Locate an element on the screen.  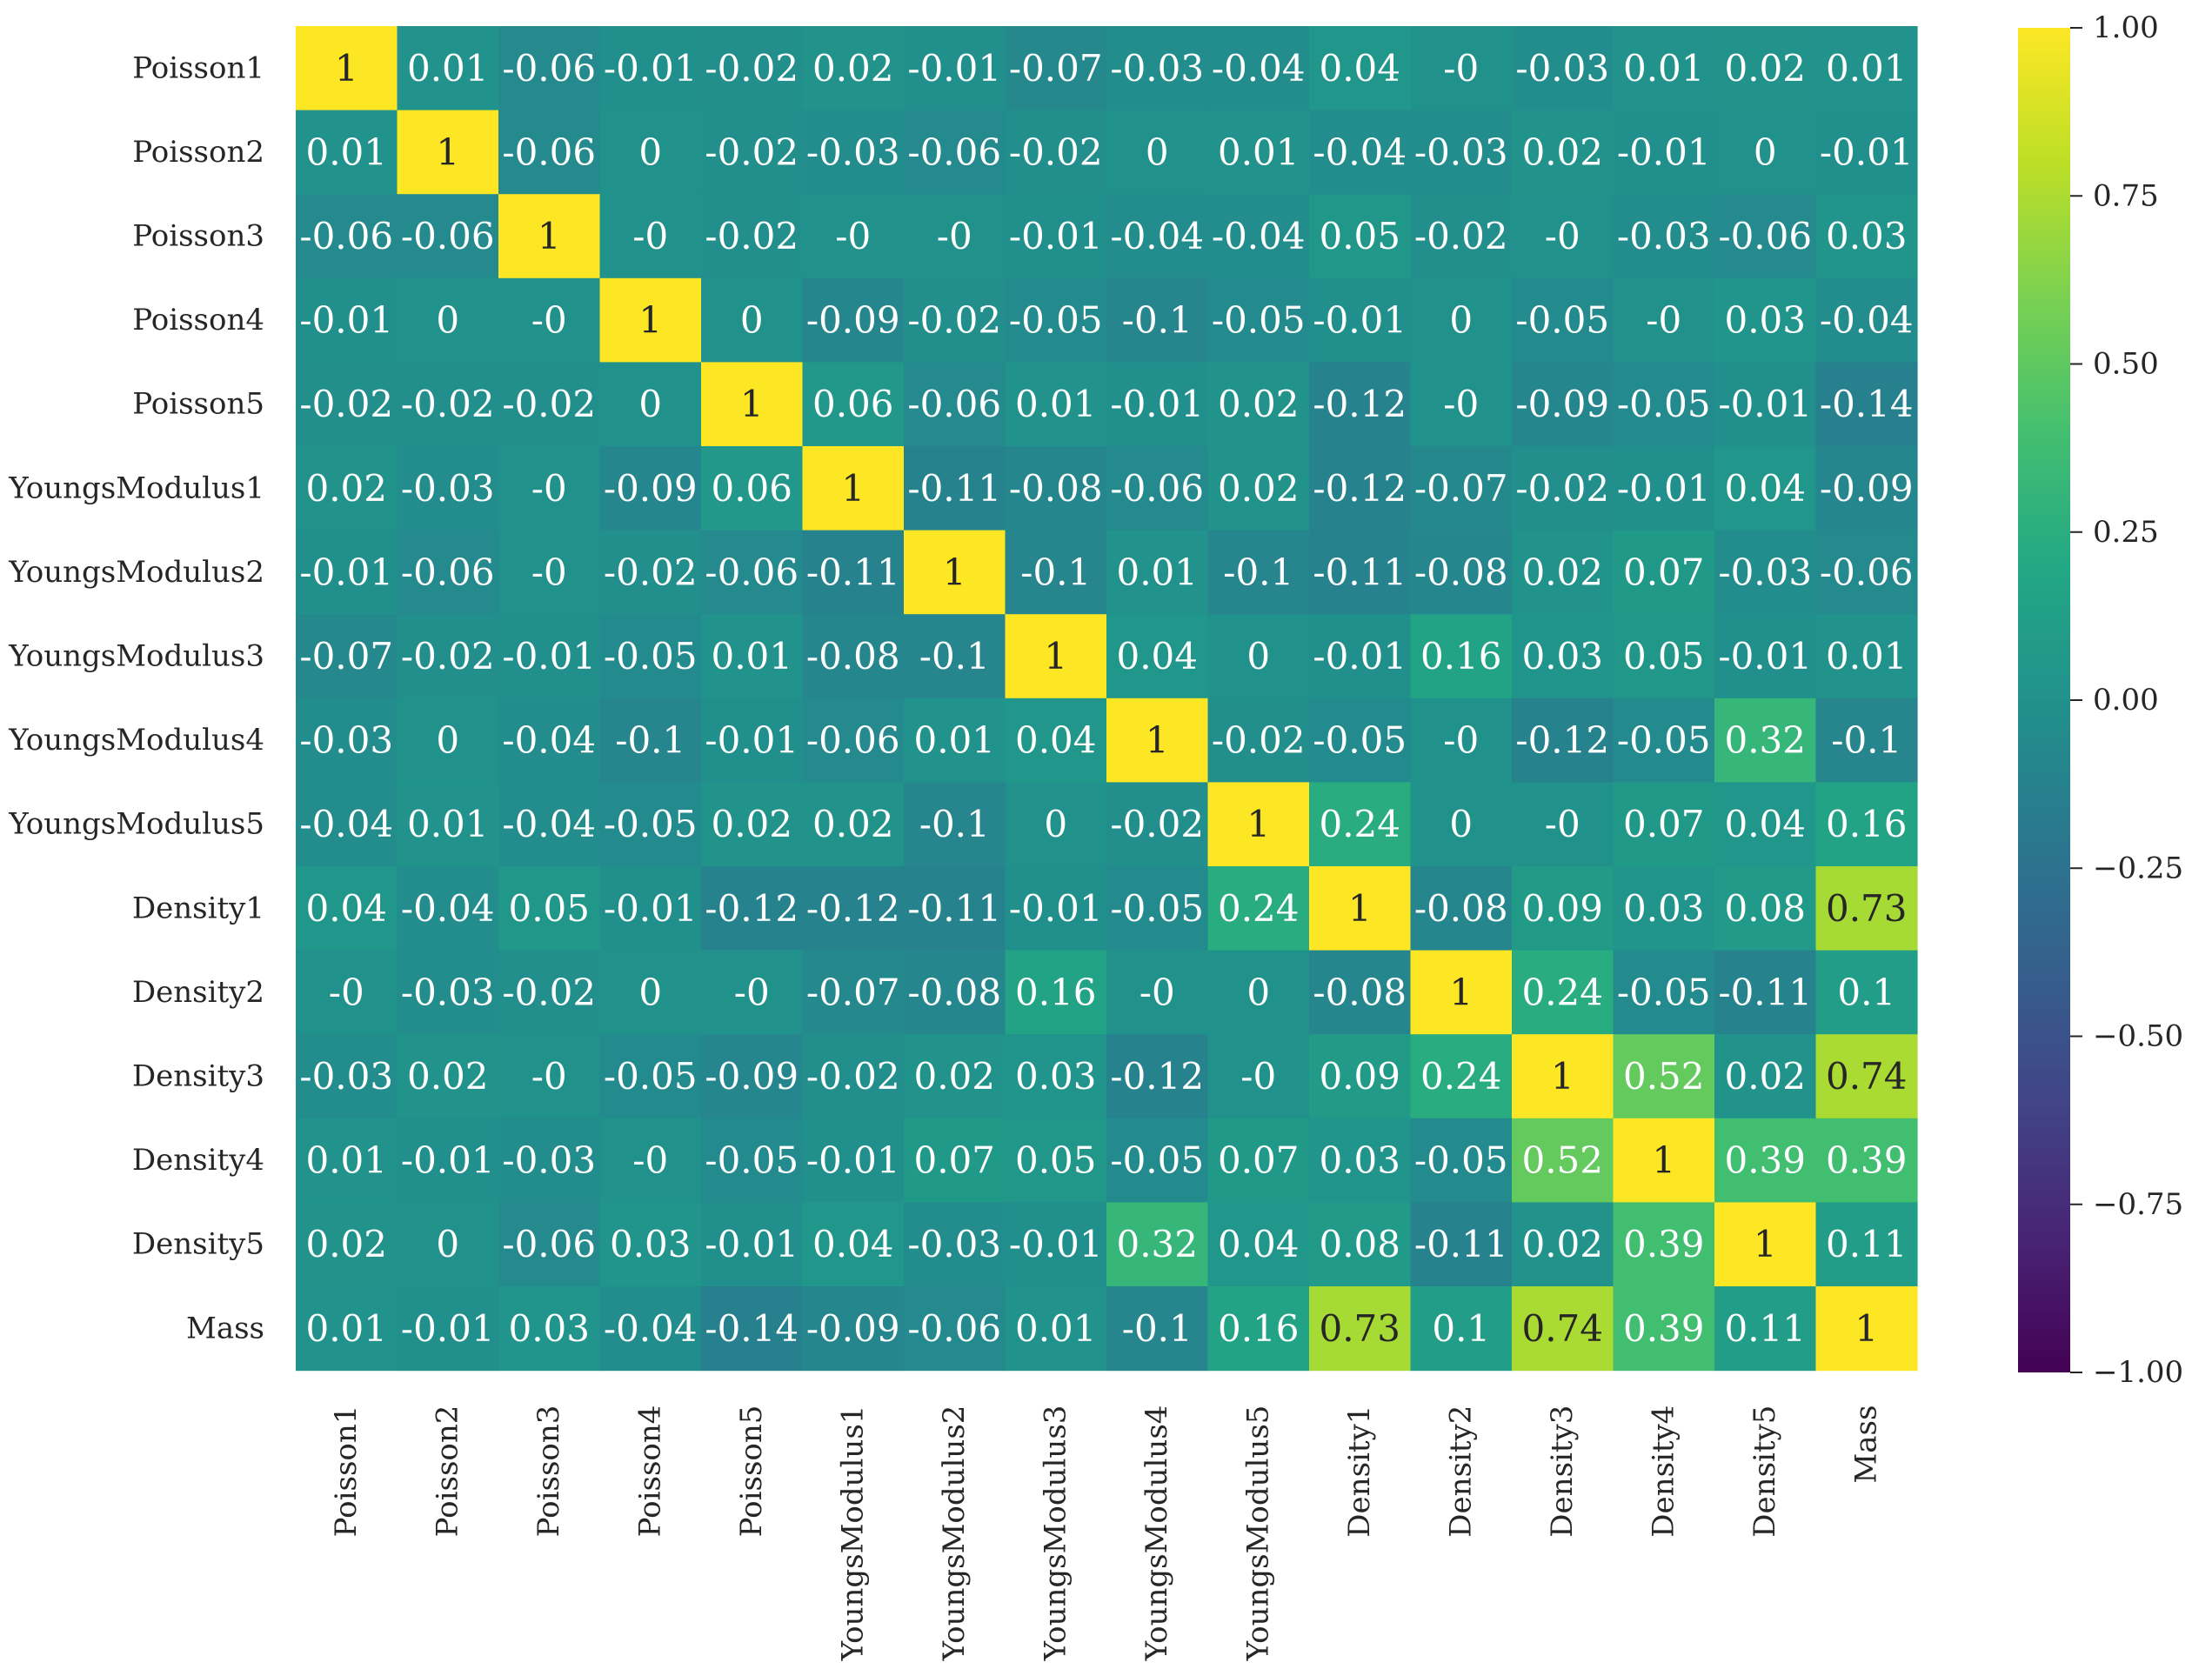
heatmap-cell-poisson5-youngsmodulus3 is located at coordinates (1056, 404).